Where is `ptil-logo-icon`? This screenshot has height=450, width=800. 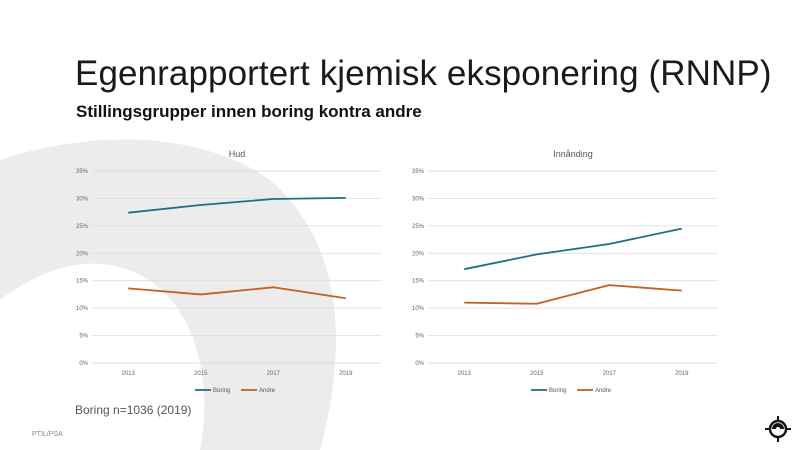 ptil-logo-icon is located at coordinates (778, 429).